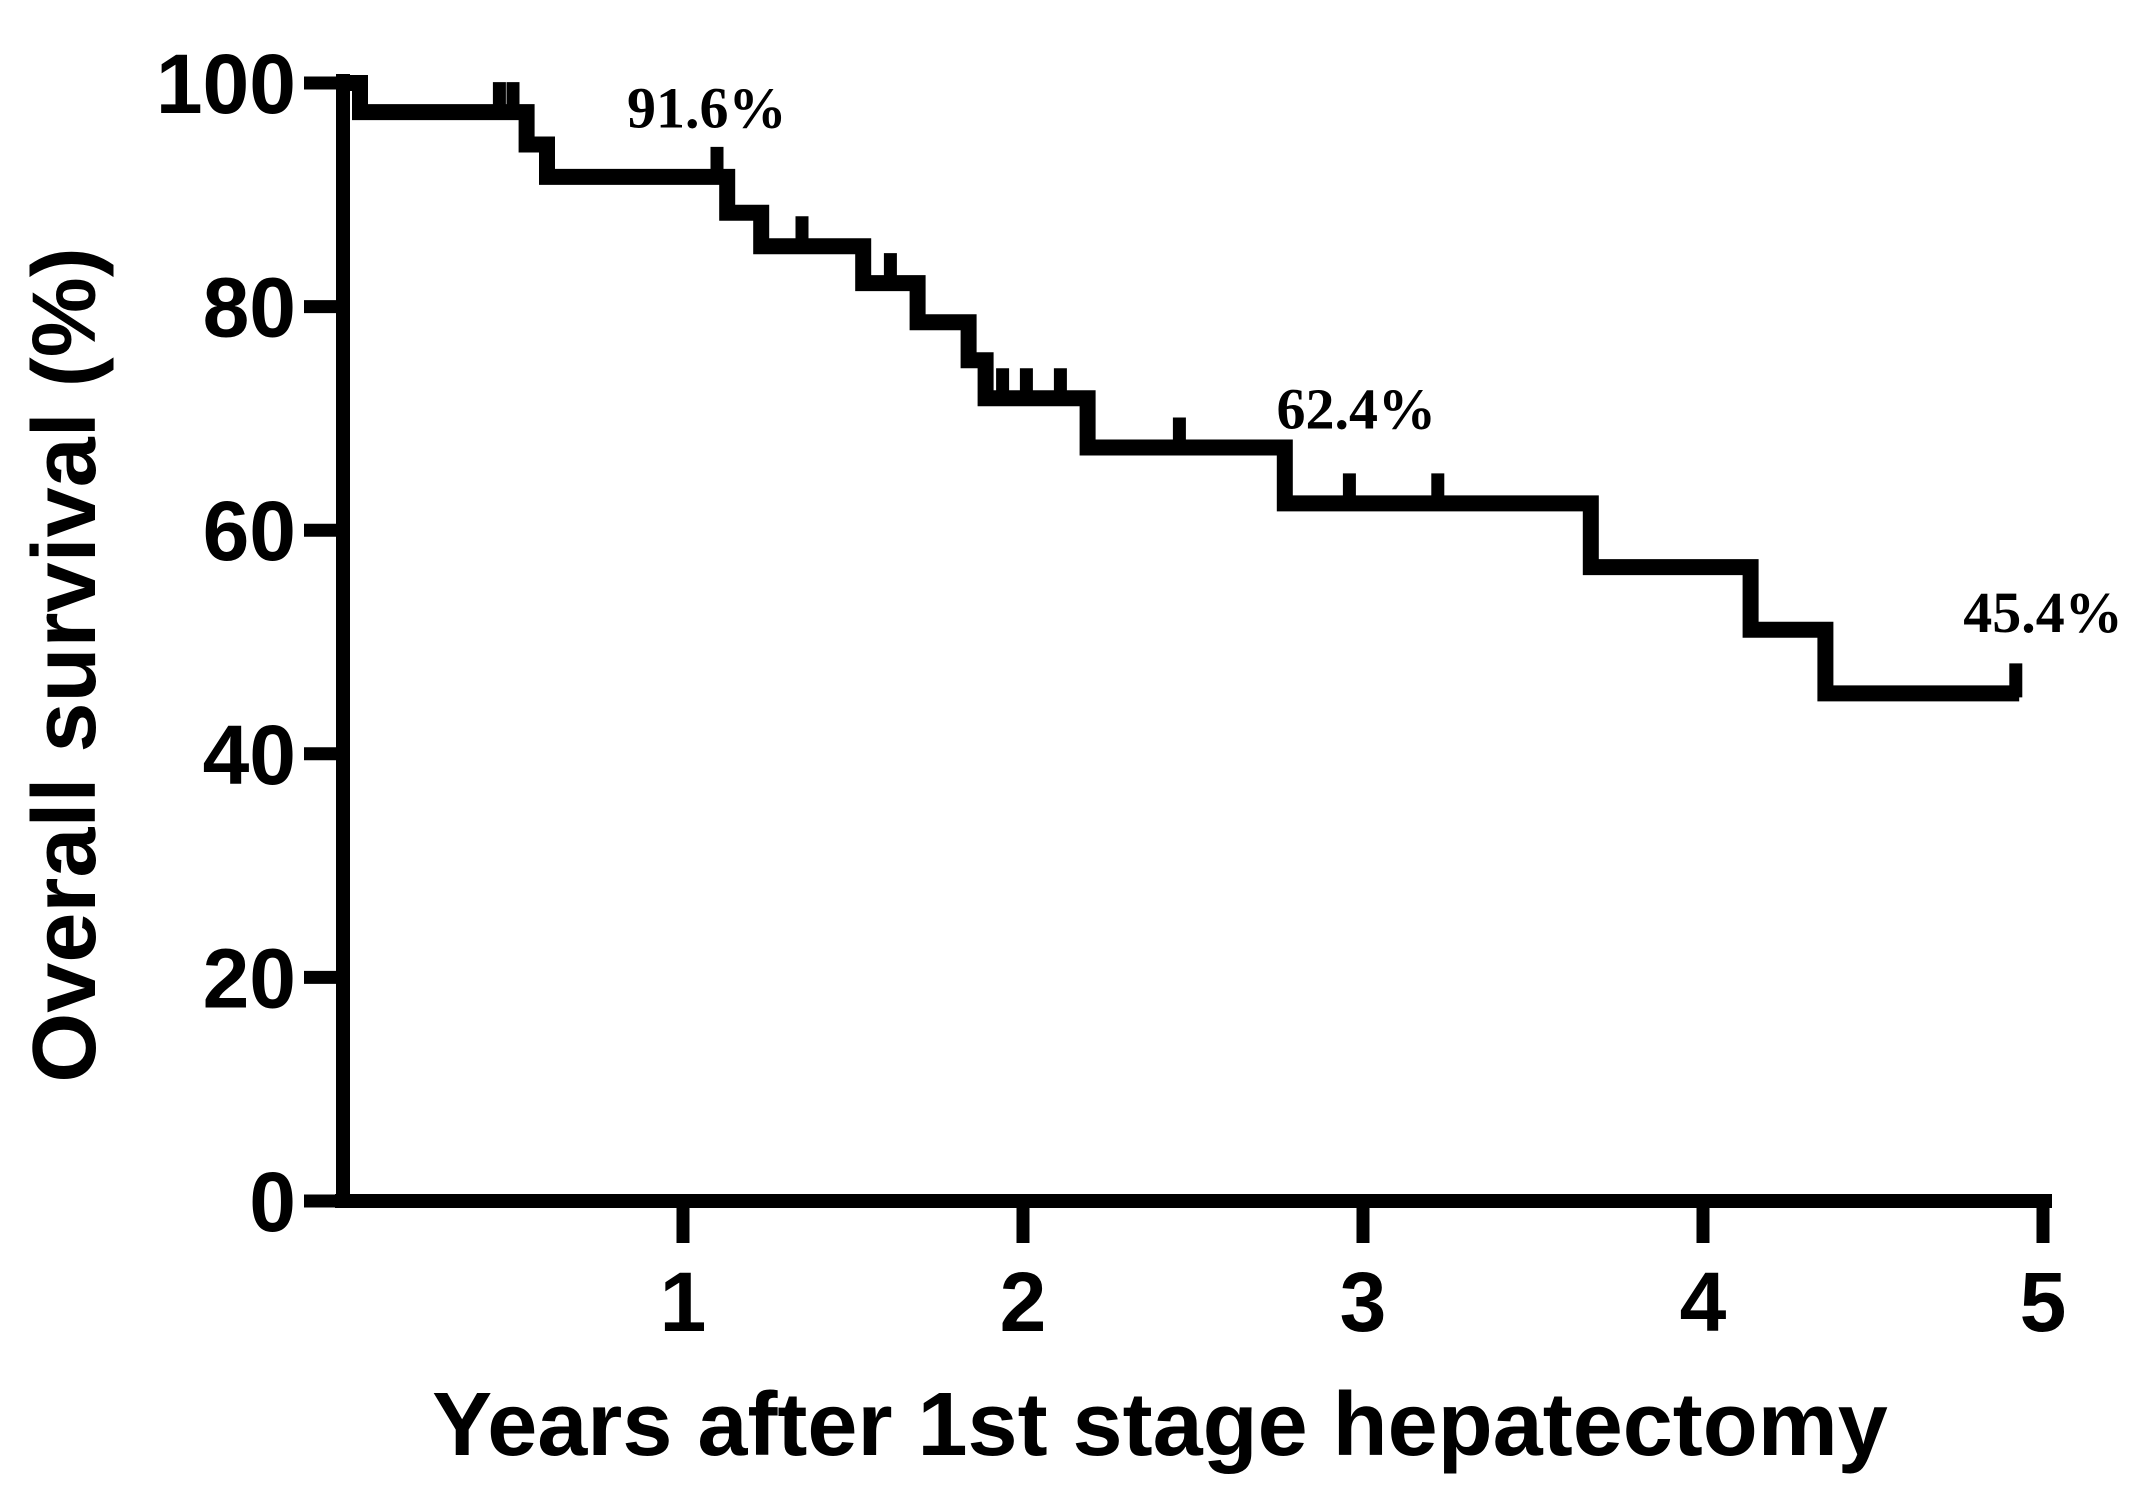 Image resolution: width=2155 pixels, height=1505 pixels. Describe the element at coordinates (249, 755) in the screenshot. I see `y-tick-label: 40` at that location.